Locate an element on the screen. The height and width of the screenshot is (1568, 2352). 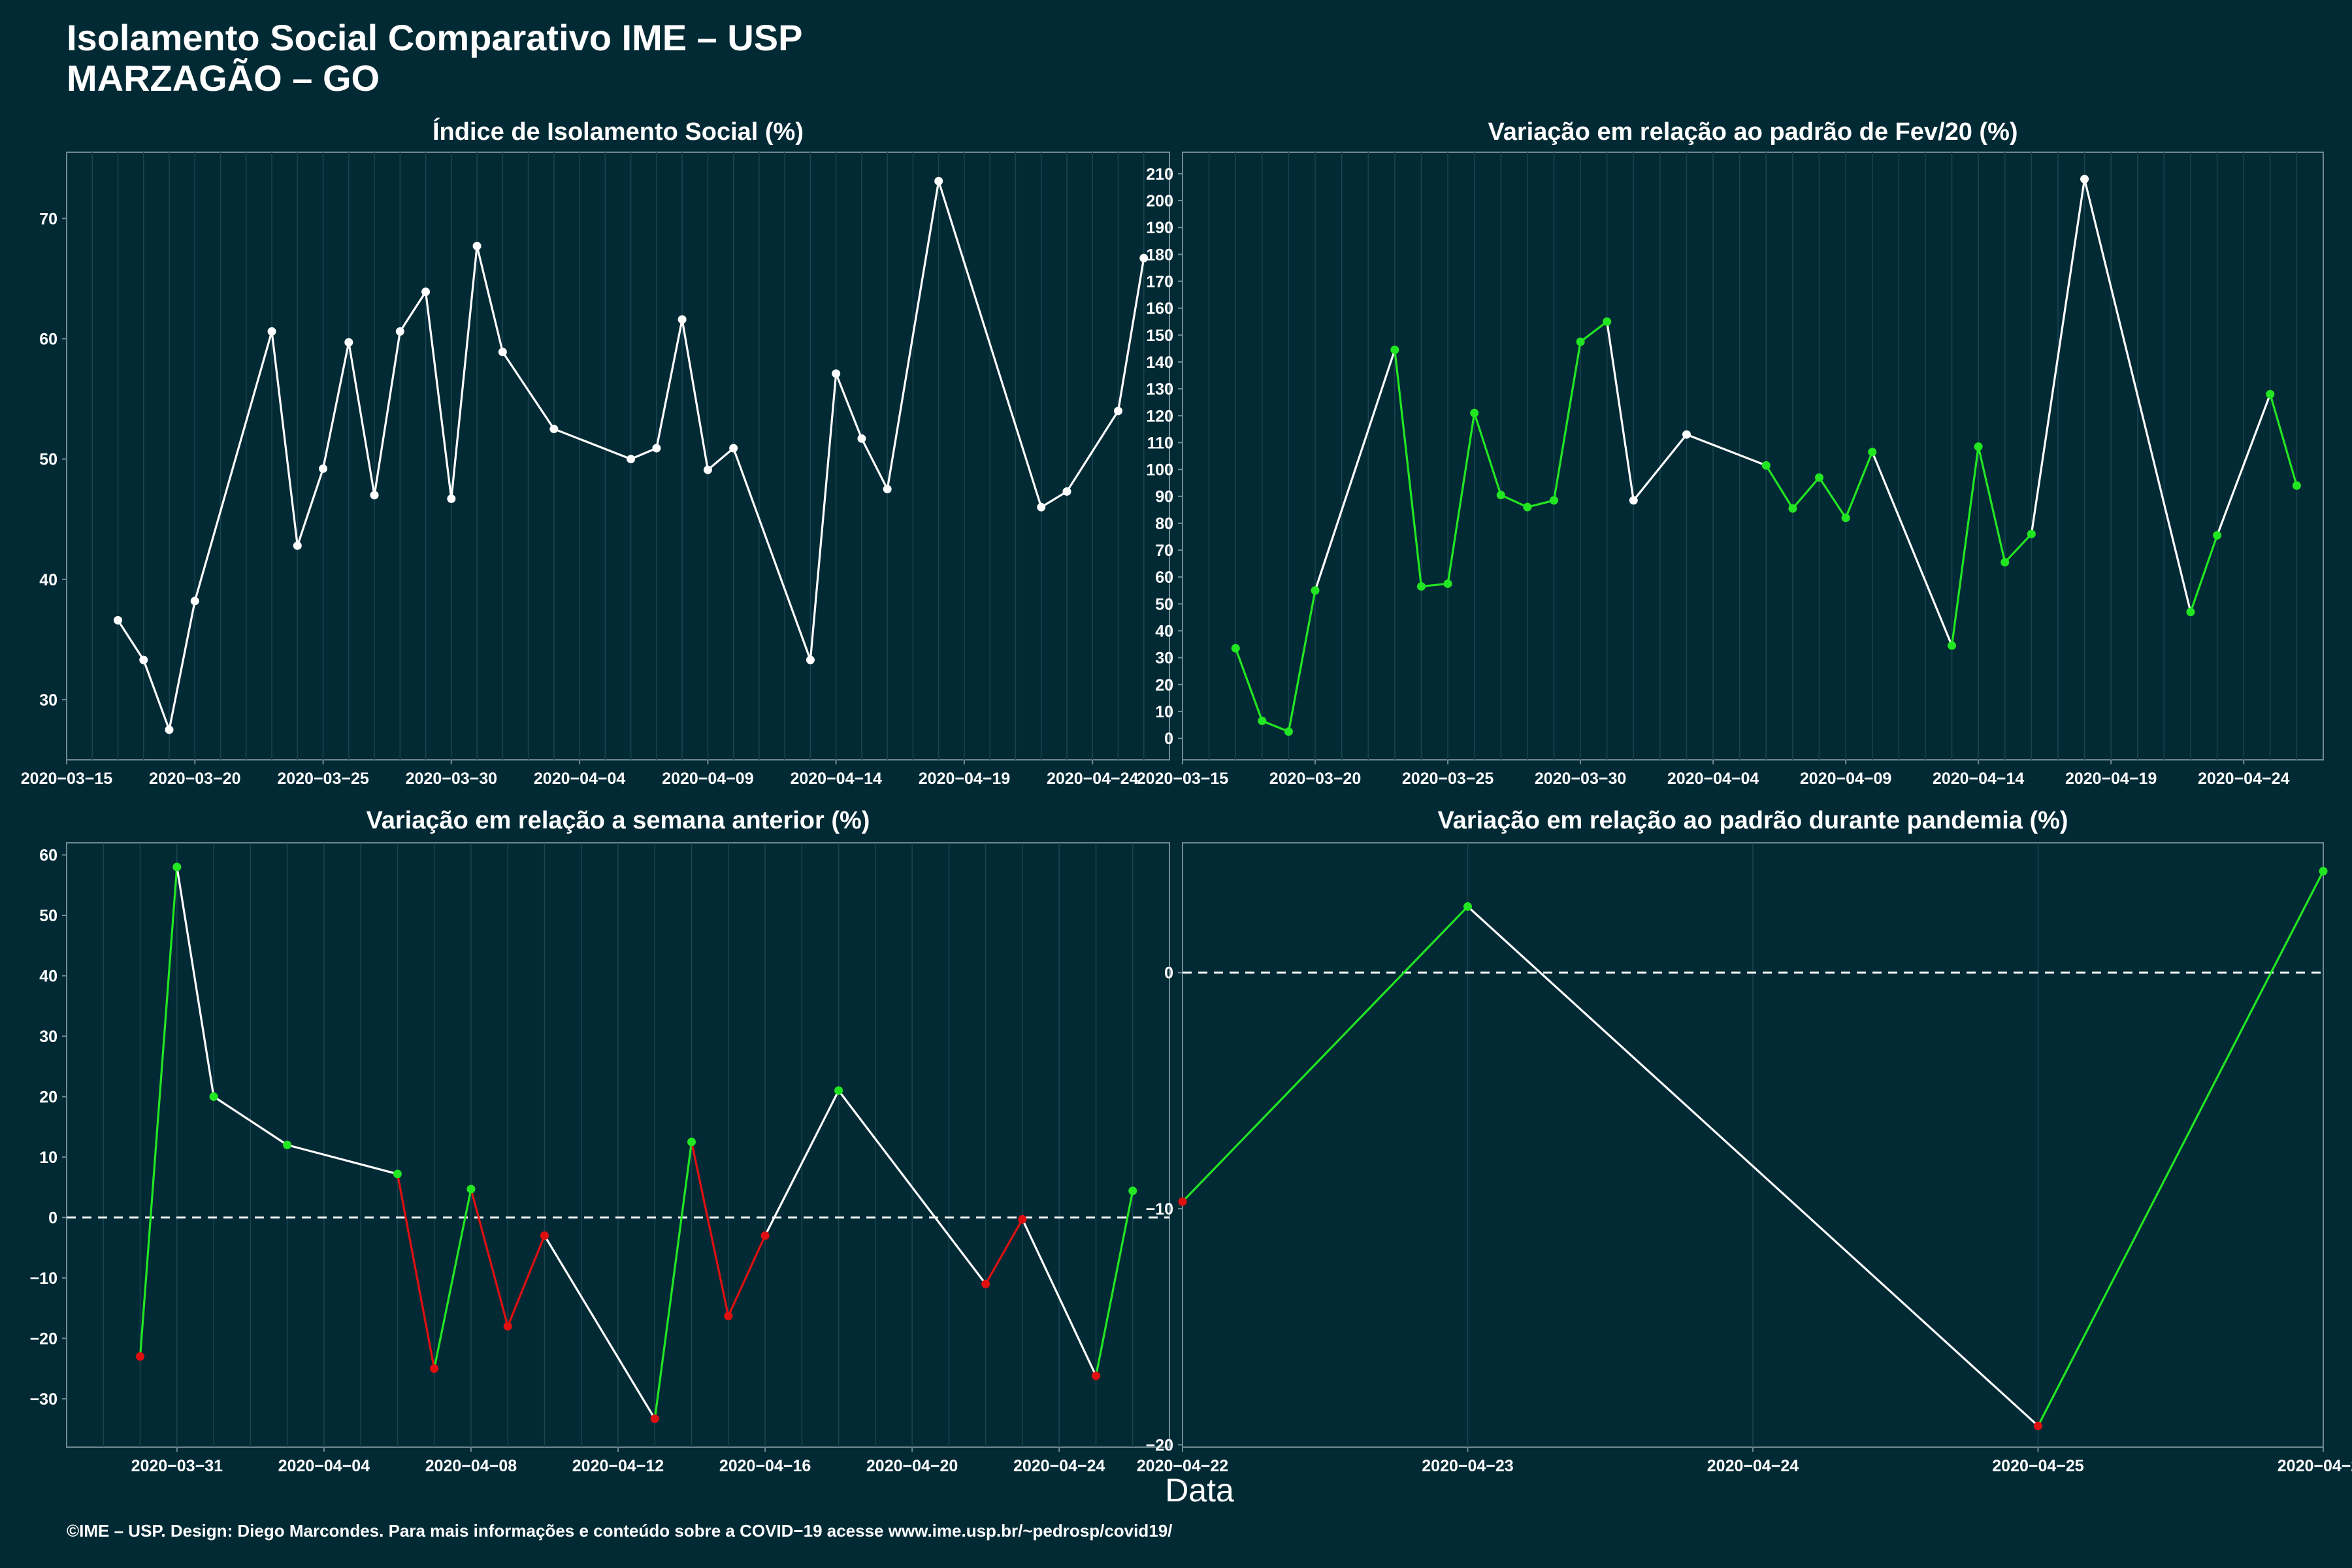
x-tick-label: 2020−04−24 is located at coordinates (1093, 779).